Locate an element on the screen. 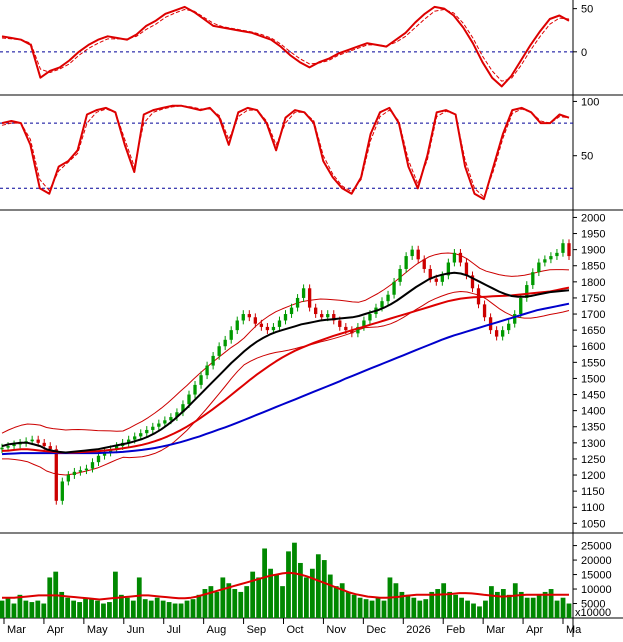 This screenshot has height=642, width=623. price-ytick-label: 1400 is located at coordinates (593, 412).